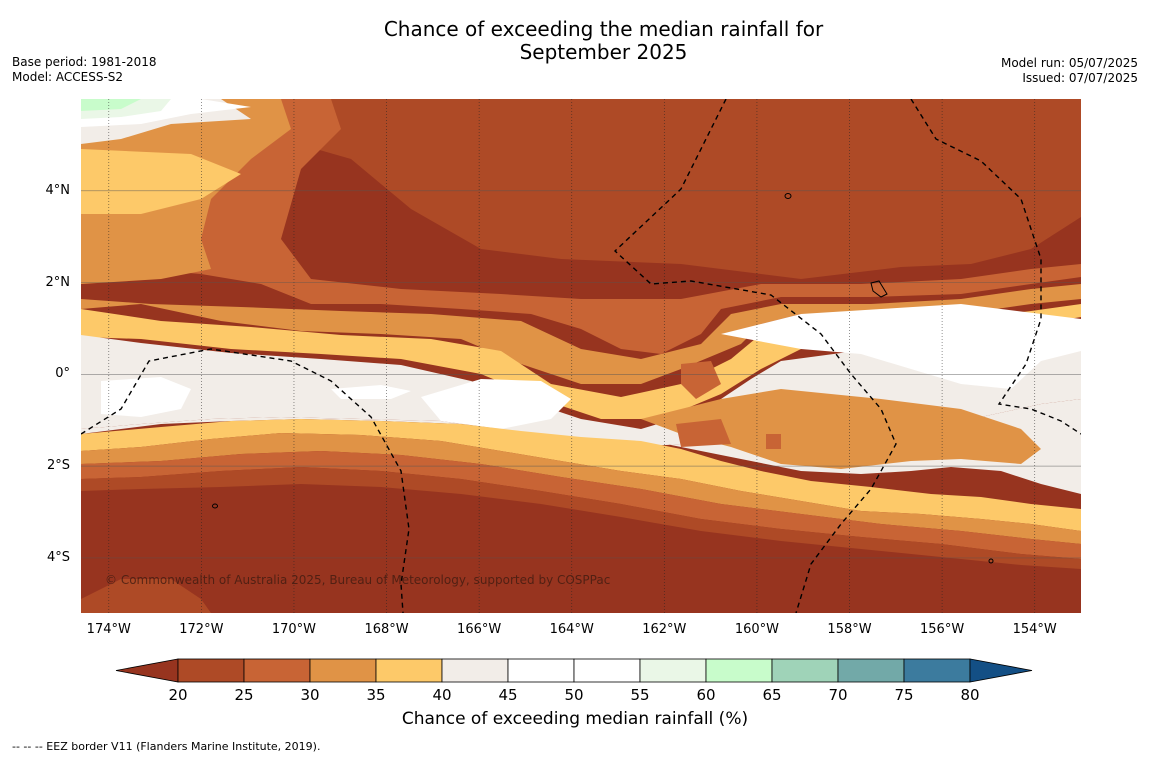 The image size is (1150, 758). I want to click on band-25-30-central, so click(728, 405).